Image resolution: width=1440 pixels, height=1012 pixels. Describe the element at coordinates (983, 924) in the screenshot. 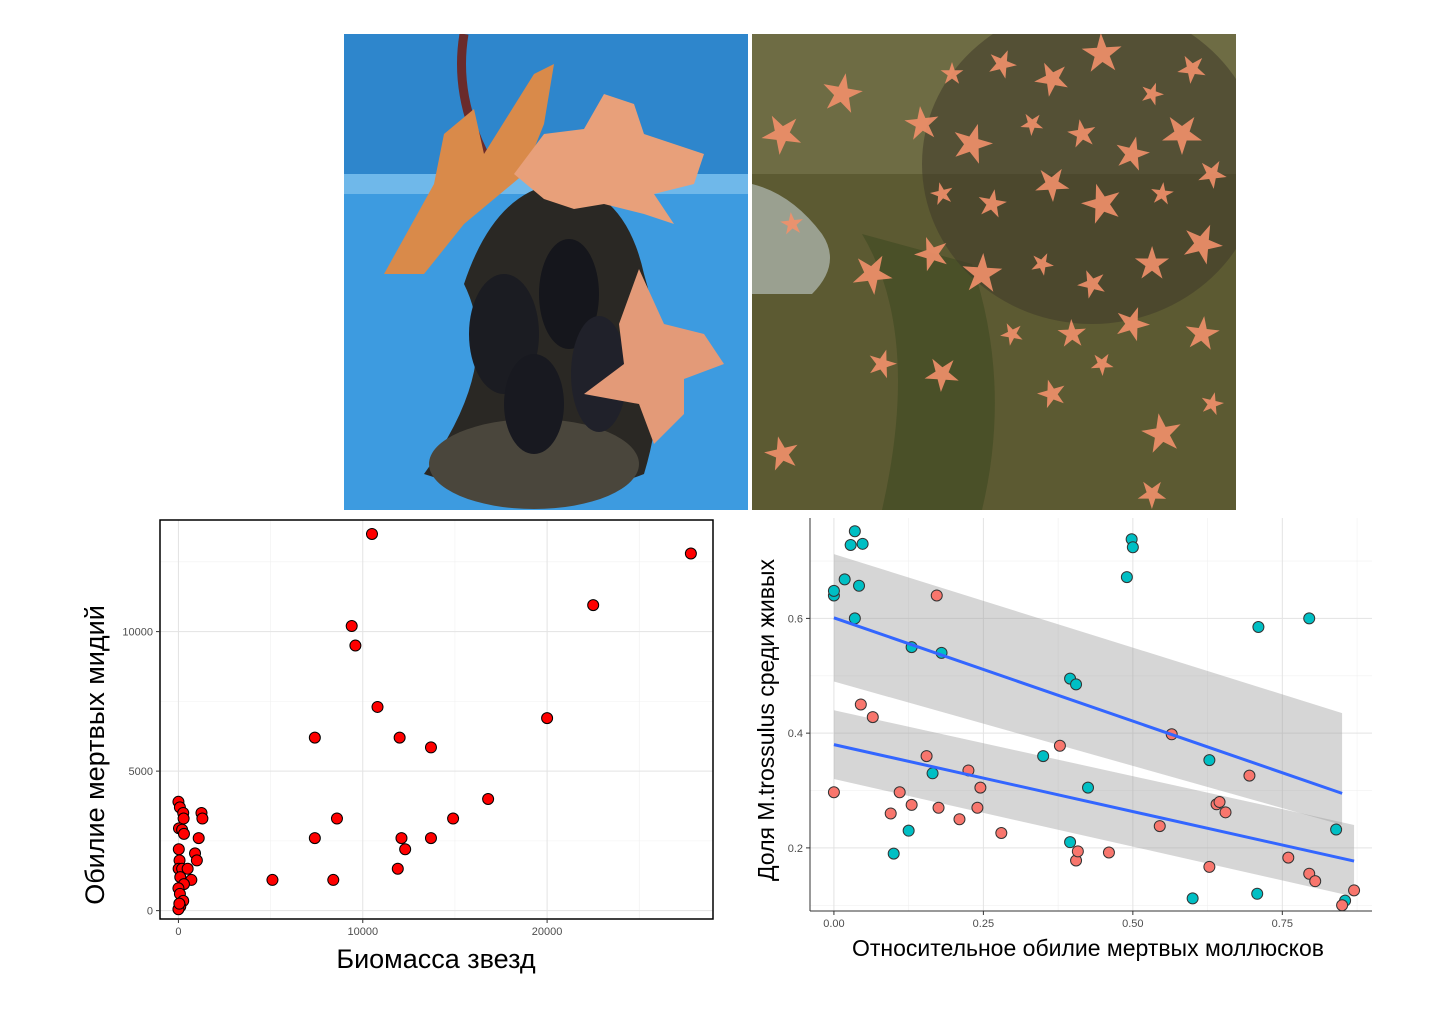

I see `x-tick-label: 0.25` at that location.